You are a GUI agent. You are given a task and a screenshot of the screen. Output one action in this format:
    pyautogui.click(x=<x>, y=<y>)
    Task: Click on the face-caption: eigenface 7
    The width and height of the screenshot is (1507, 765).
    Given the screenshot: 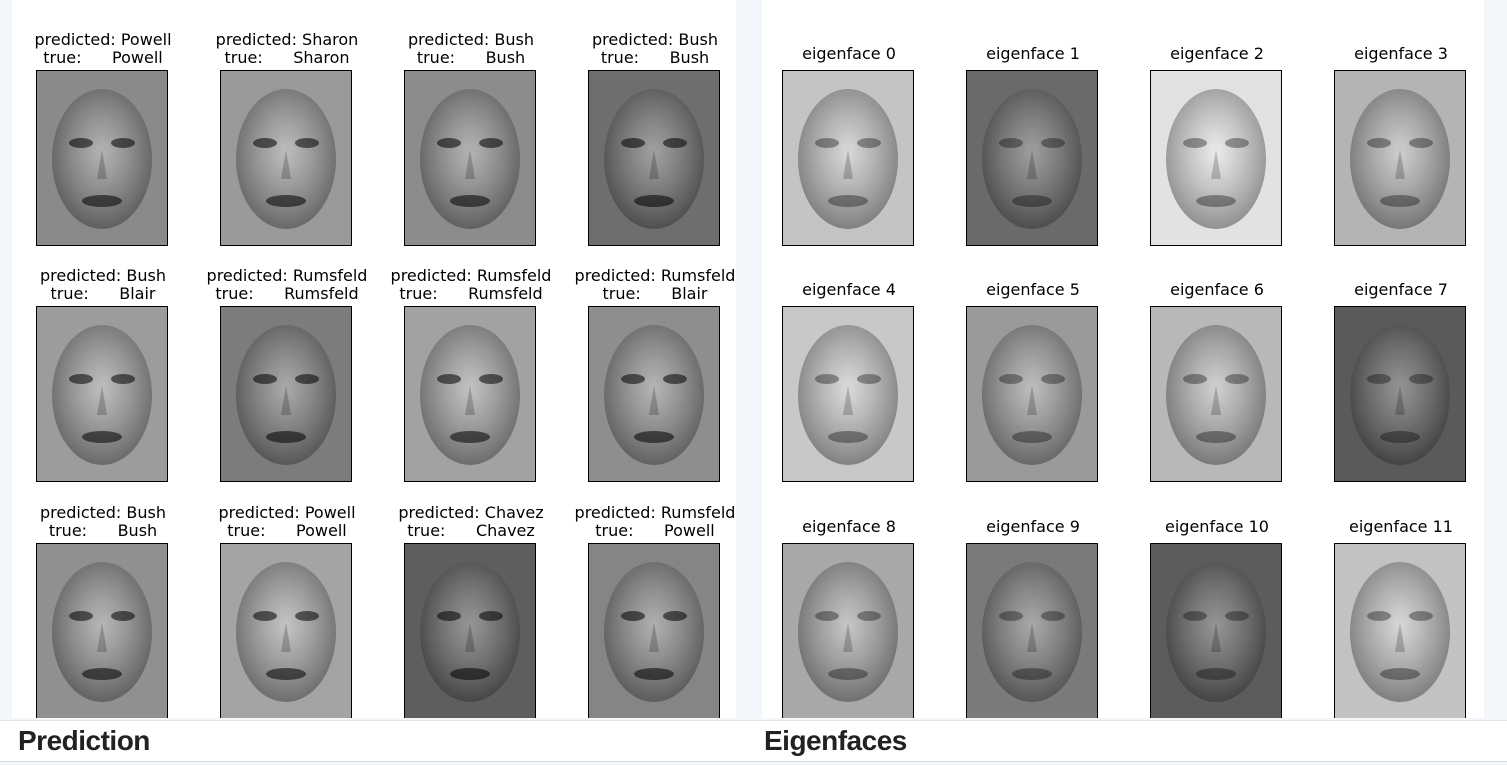 What is the action you would take?
    pyautogui.click(x=1379, y=290)
    